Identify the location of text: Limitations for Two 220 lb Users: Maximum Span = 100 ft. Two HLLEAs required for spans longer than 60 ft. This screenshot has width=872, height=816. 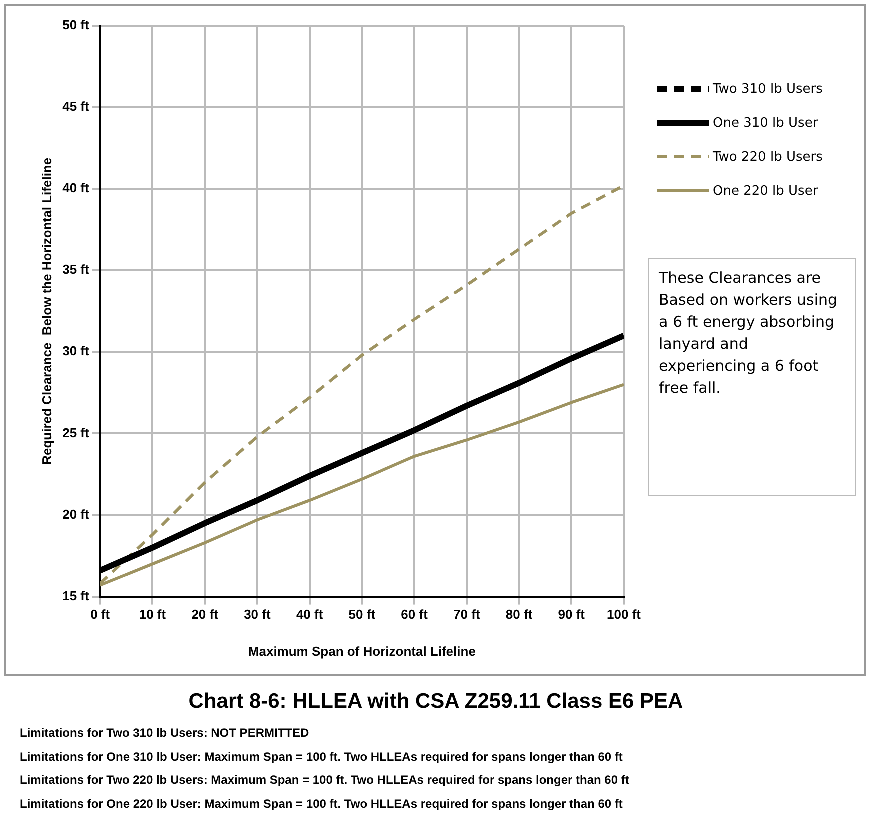
(325, 780).